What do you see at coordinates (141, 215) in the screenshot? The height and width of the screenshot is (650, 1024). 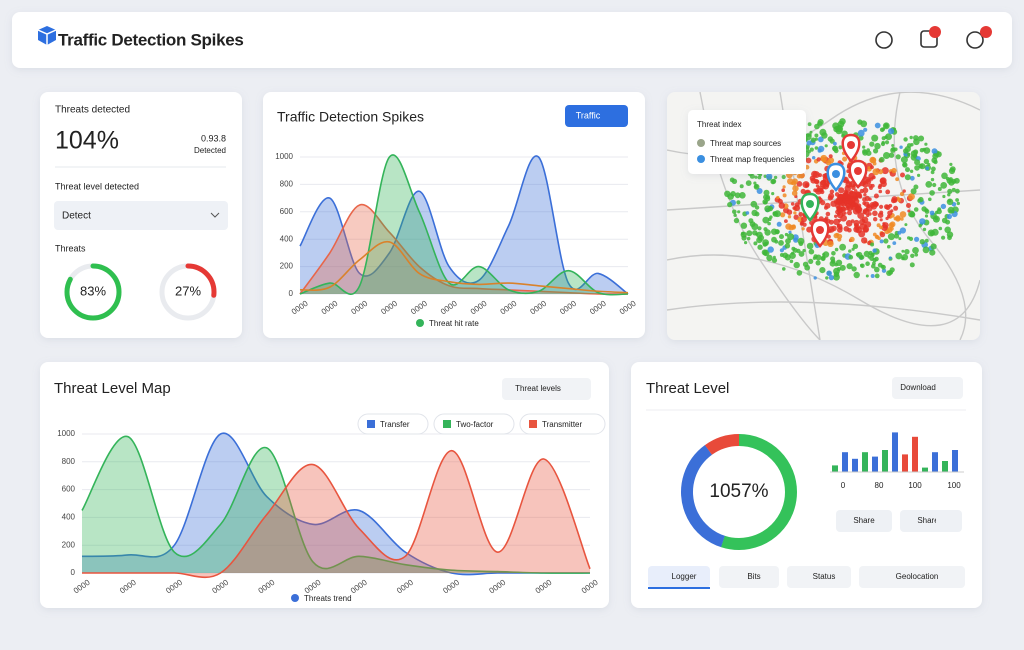 I see `select` at bounding box center [141, 215].